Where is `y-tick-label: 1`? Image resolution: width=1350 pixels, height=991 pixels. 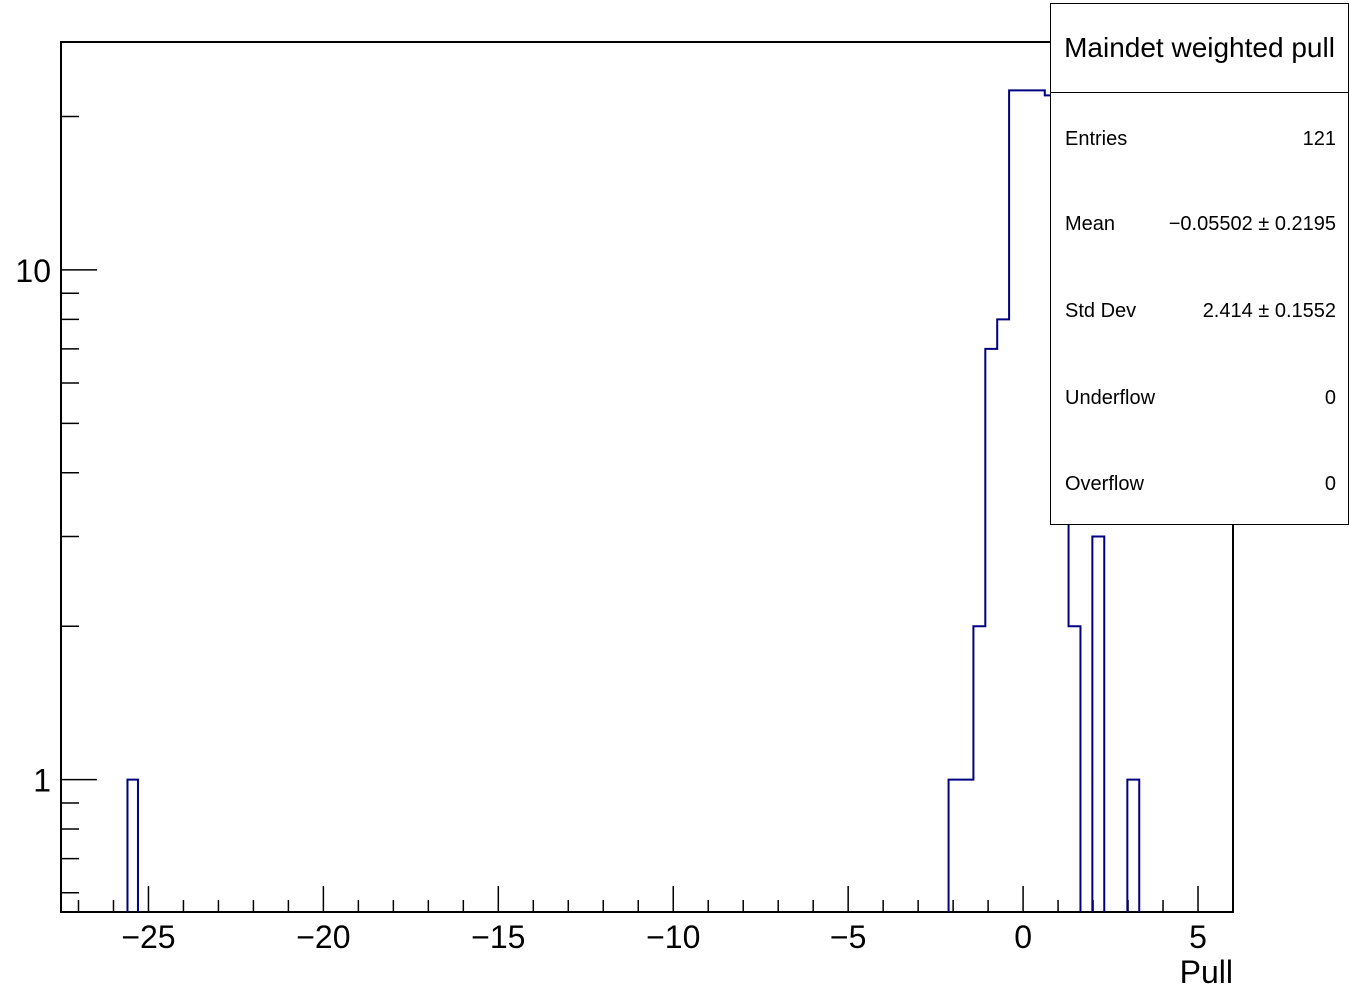
y-tick-label: 1 is located at coordinates (42, 781).